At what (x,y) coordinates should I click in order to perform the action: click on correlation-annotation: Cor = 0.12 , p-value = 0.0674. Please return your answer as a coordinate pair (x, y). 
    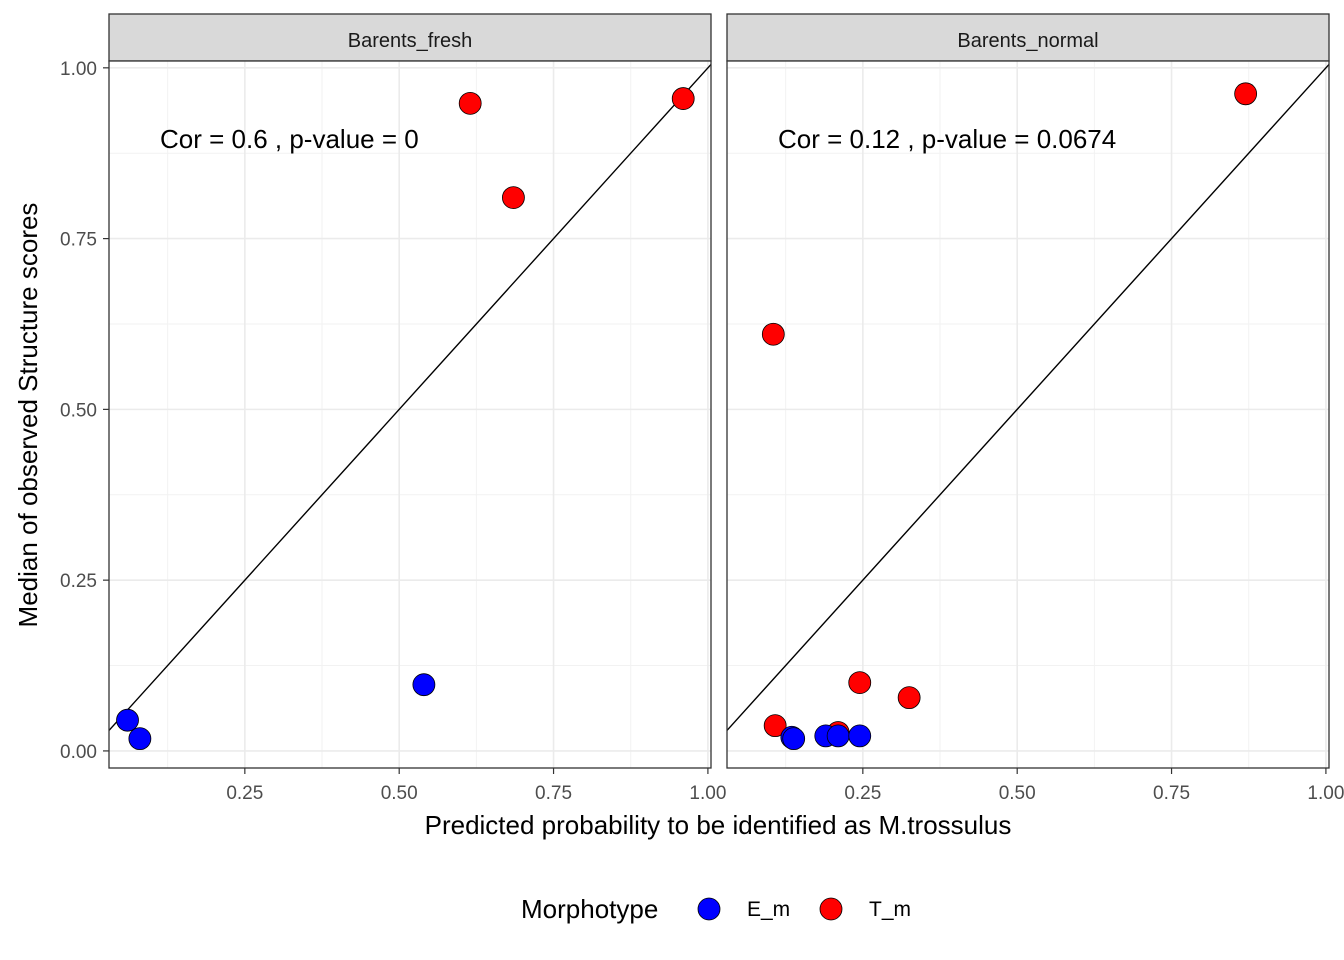
    Looking at the image, I should click on (947, 139).